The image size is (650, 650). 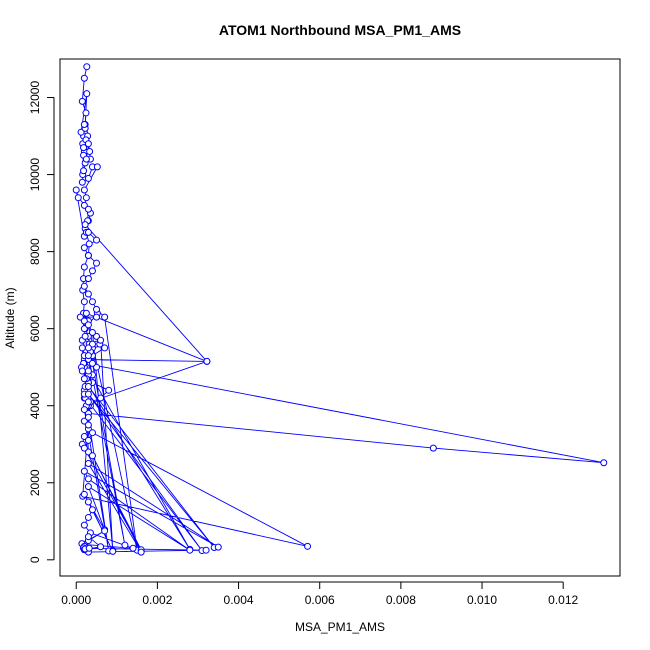 What do you see at coordinates (320, 600) in the screenshot?
I see `x-tick-label: 0.006` at bounding box center [320, 600].